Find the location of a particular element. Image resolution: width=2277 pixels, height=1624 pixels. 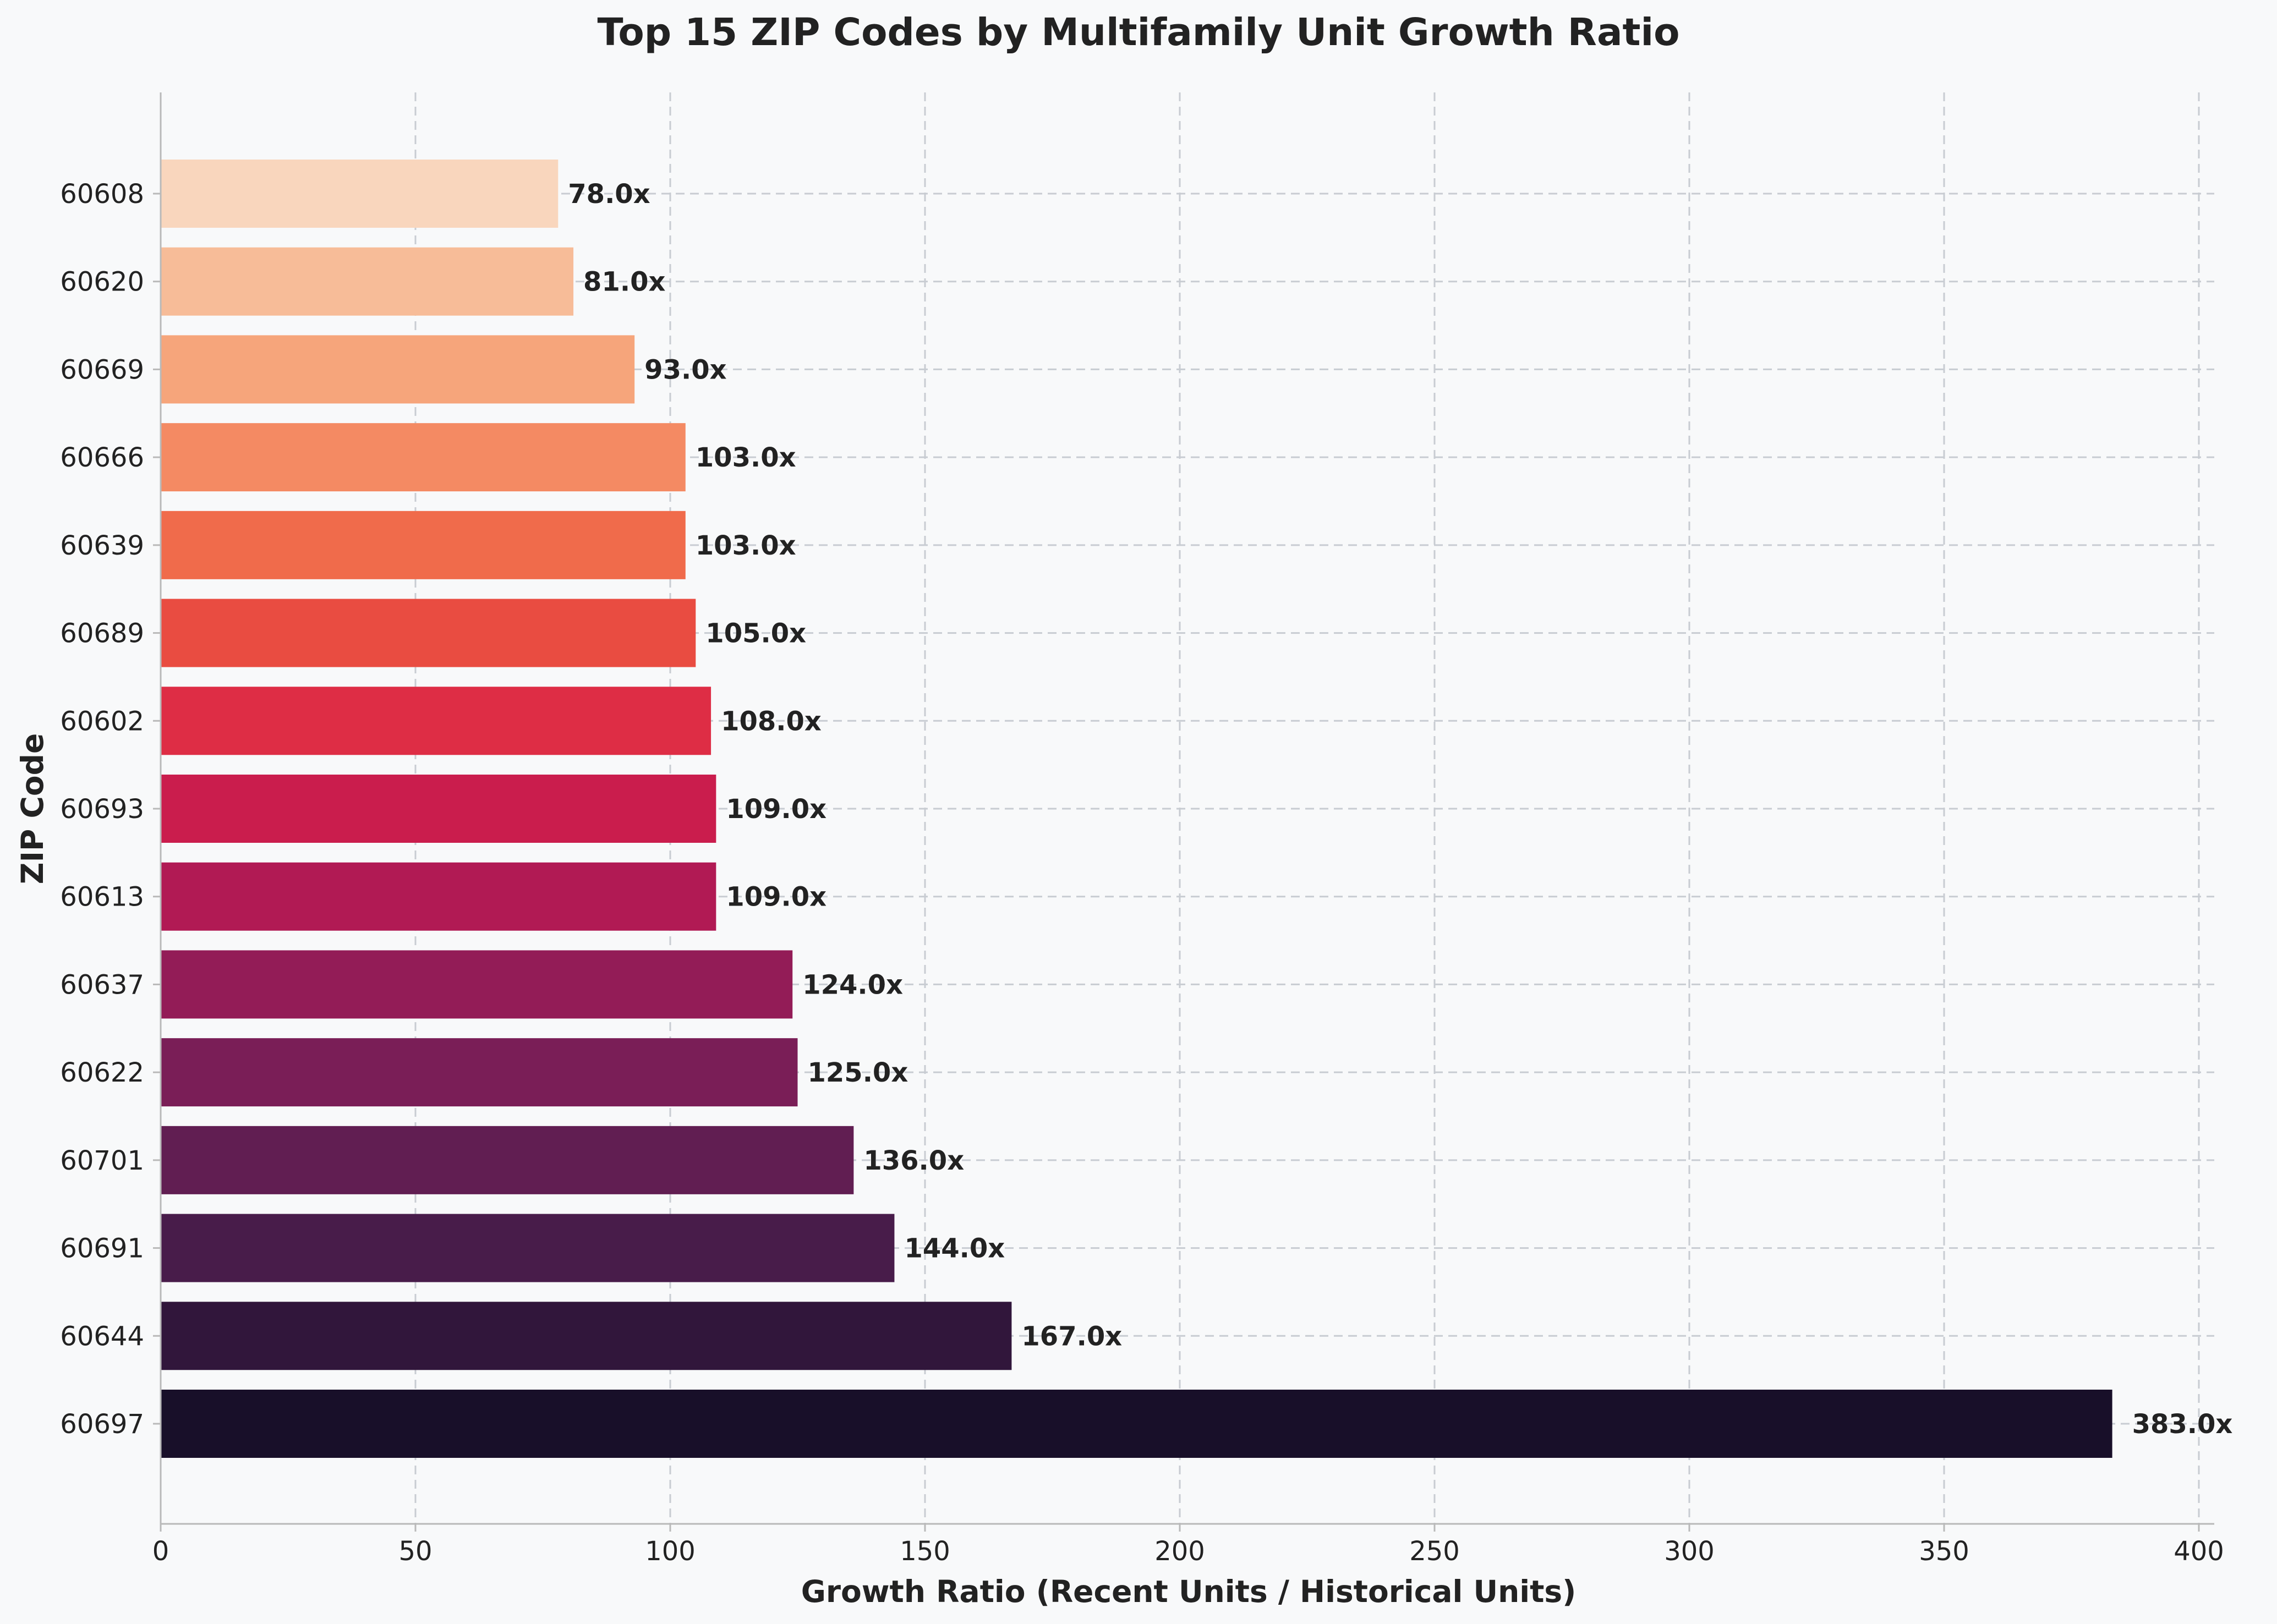

y-tick-label-60622: 60622 is located at coordinates (102, 1072).